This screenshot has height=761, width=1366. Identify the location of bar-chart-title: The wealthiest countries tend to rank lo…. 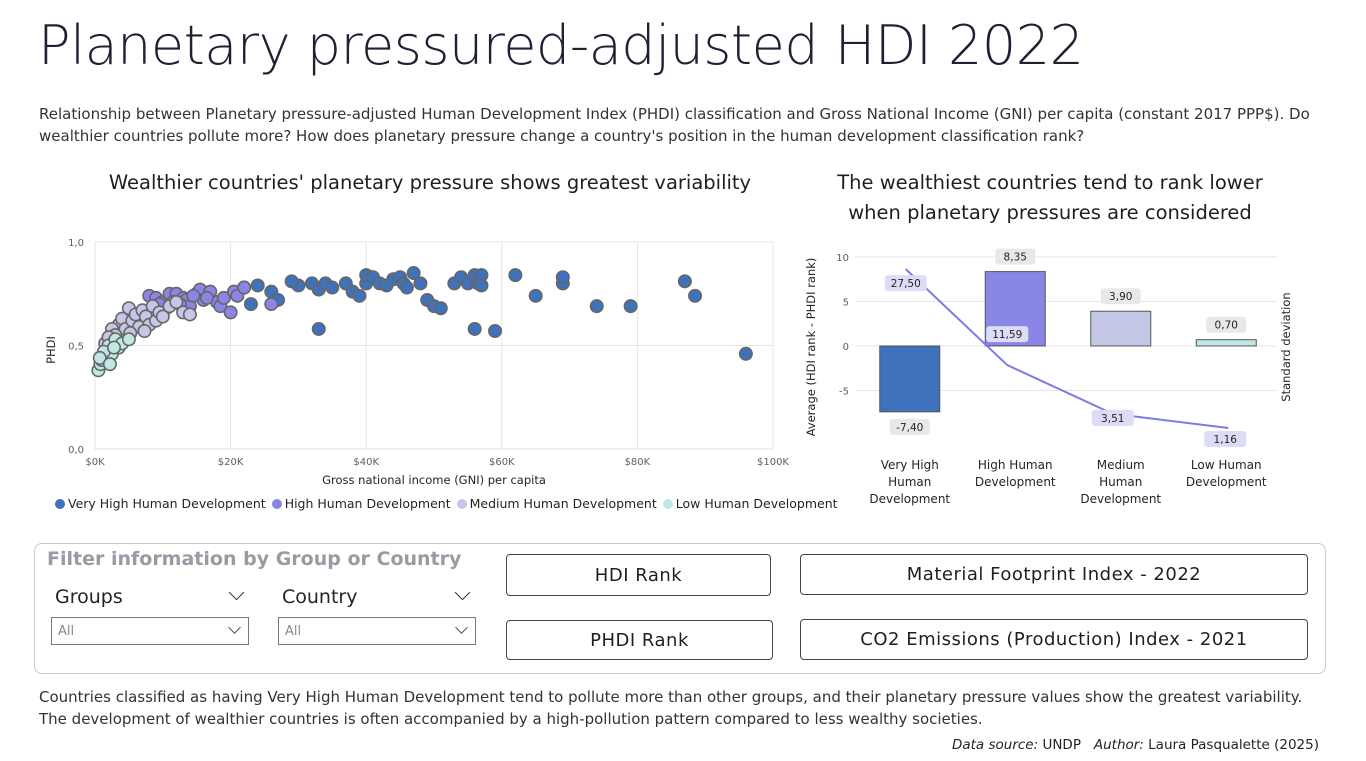
(1050, 198).